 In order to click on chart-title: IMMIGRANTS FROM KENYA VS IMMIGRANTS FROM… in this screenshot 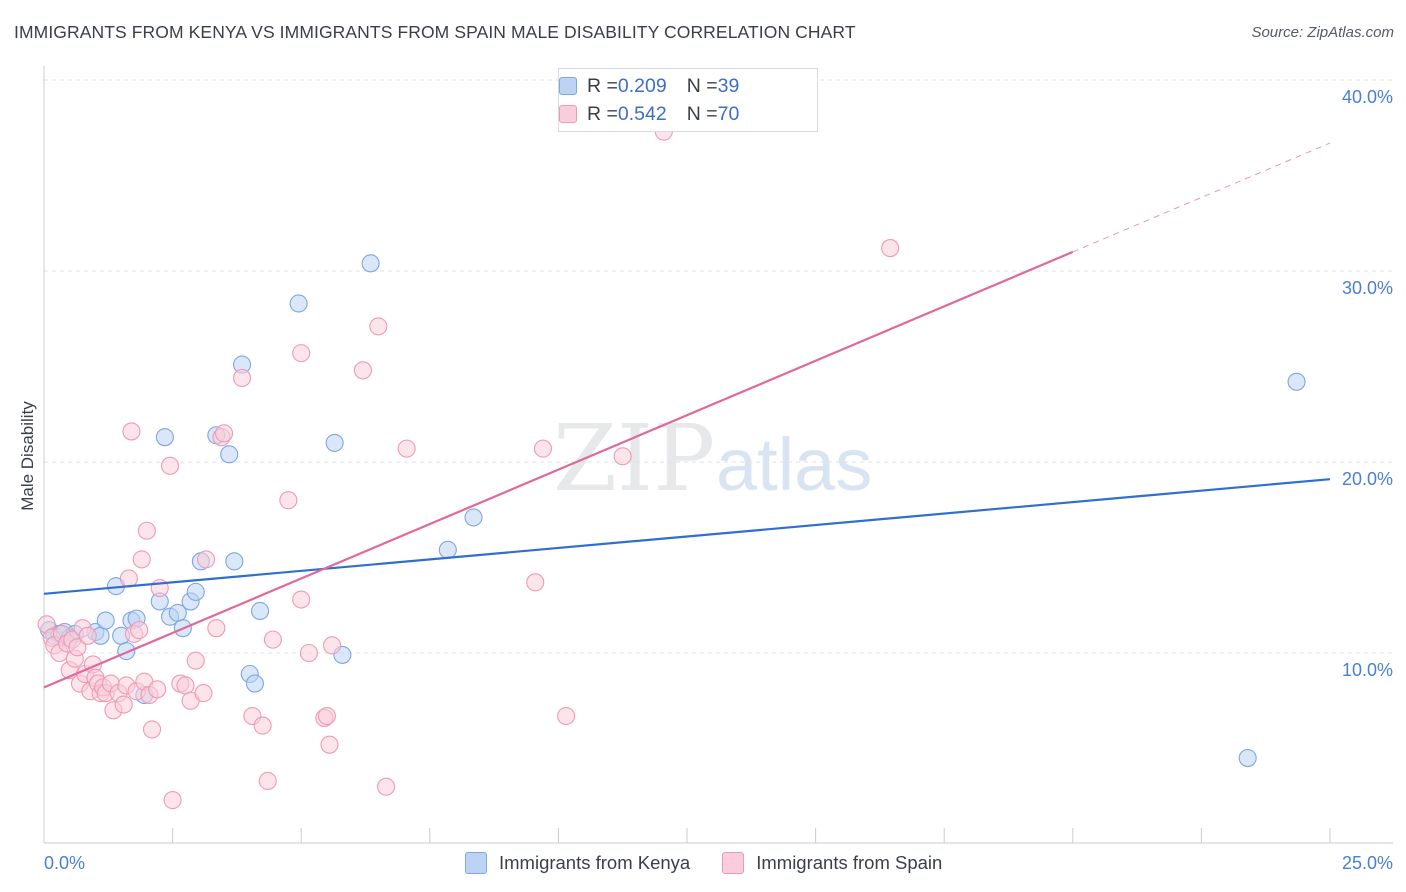, I will do `click(435, 32)`.